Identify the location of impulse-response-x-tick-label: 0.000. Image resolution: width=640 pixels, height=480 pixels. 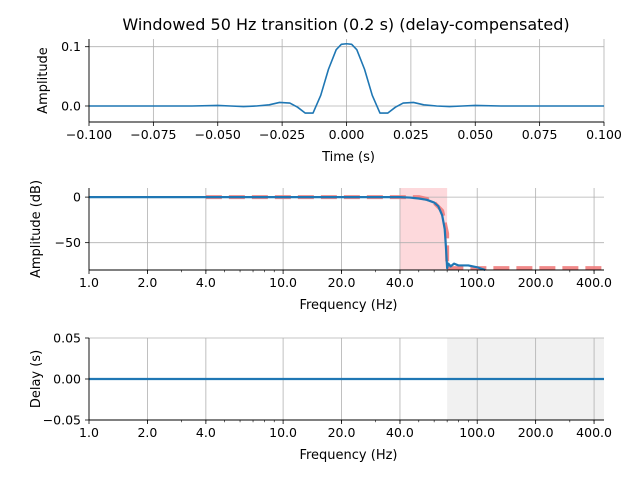
(347, 134).